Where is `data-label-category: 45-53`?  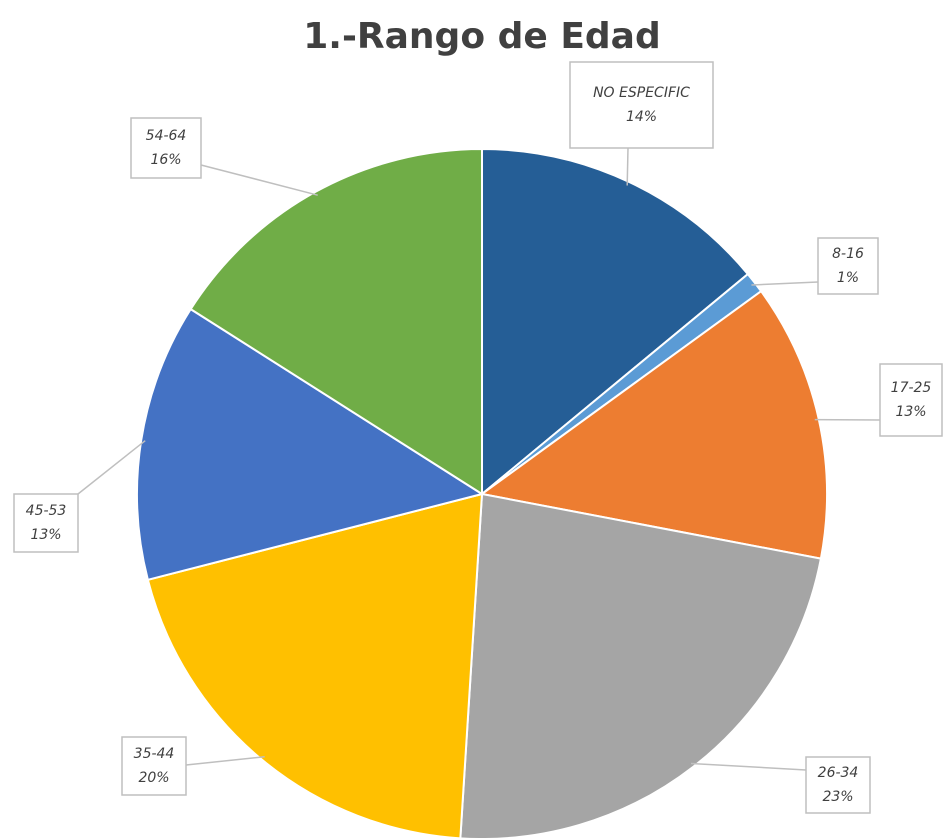
data-label-category: 45-53 is located at coordinates (46, 511).